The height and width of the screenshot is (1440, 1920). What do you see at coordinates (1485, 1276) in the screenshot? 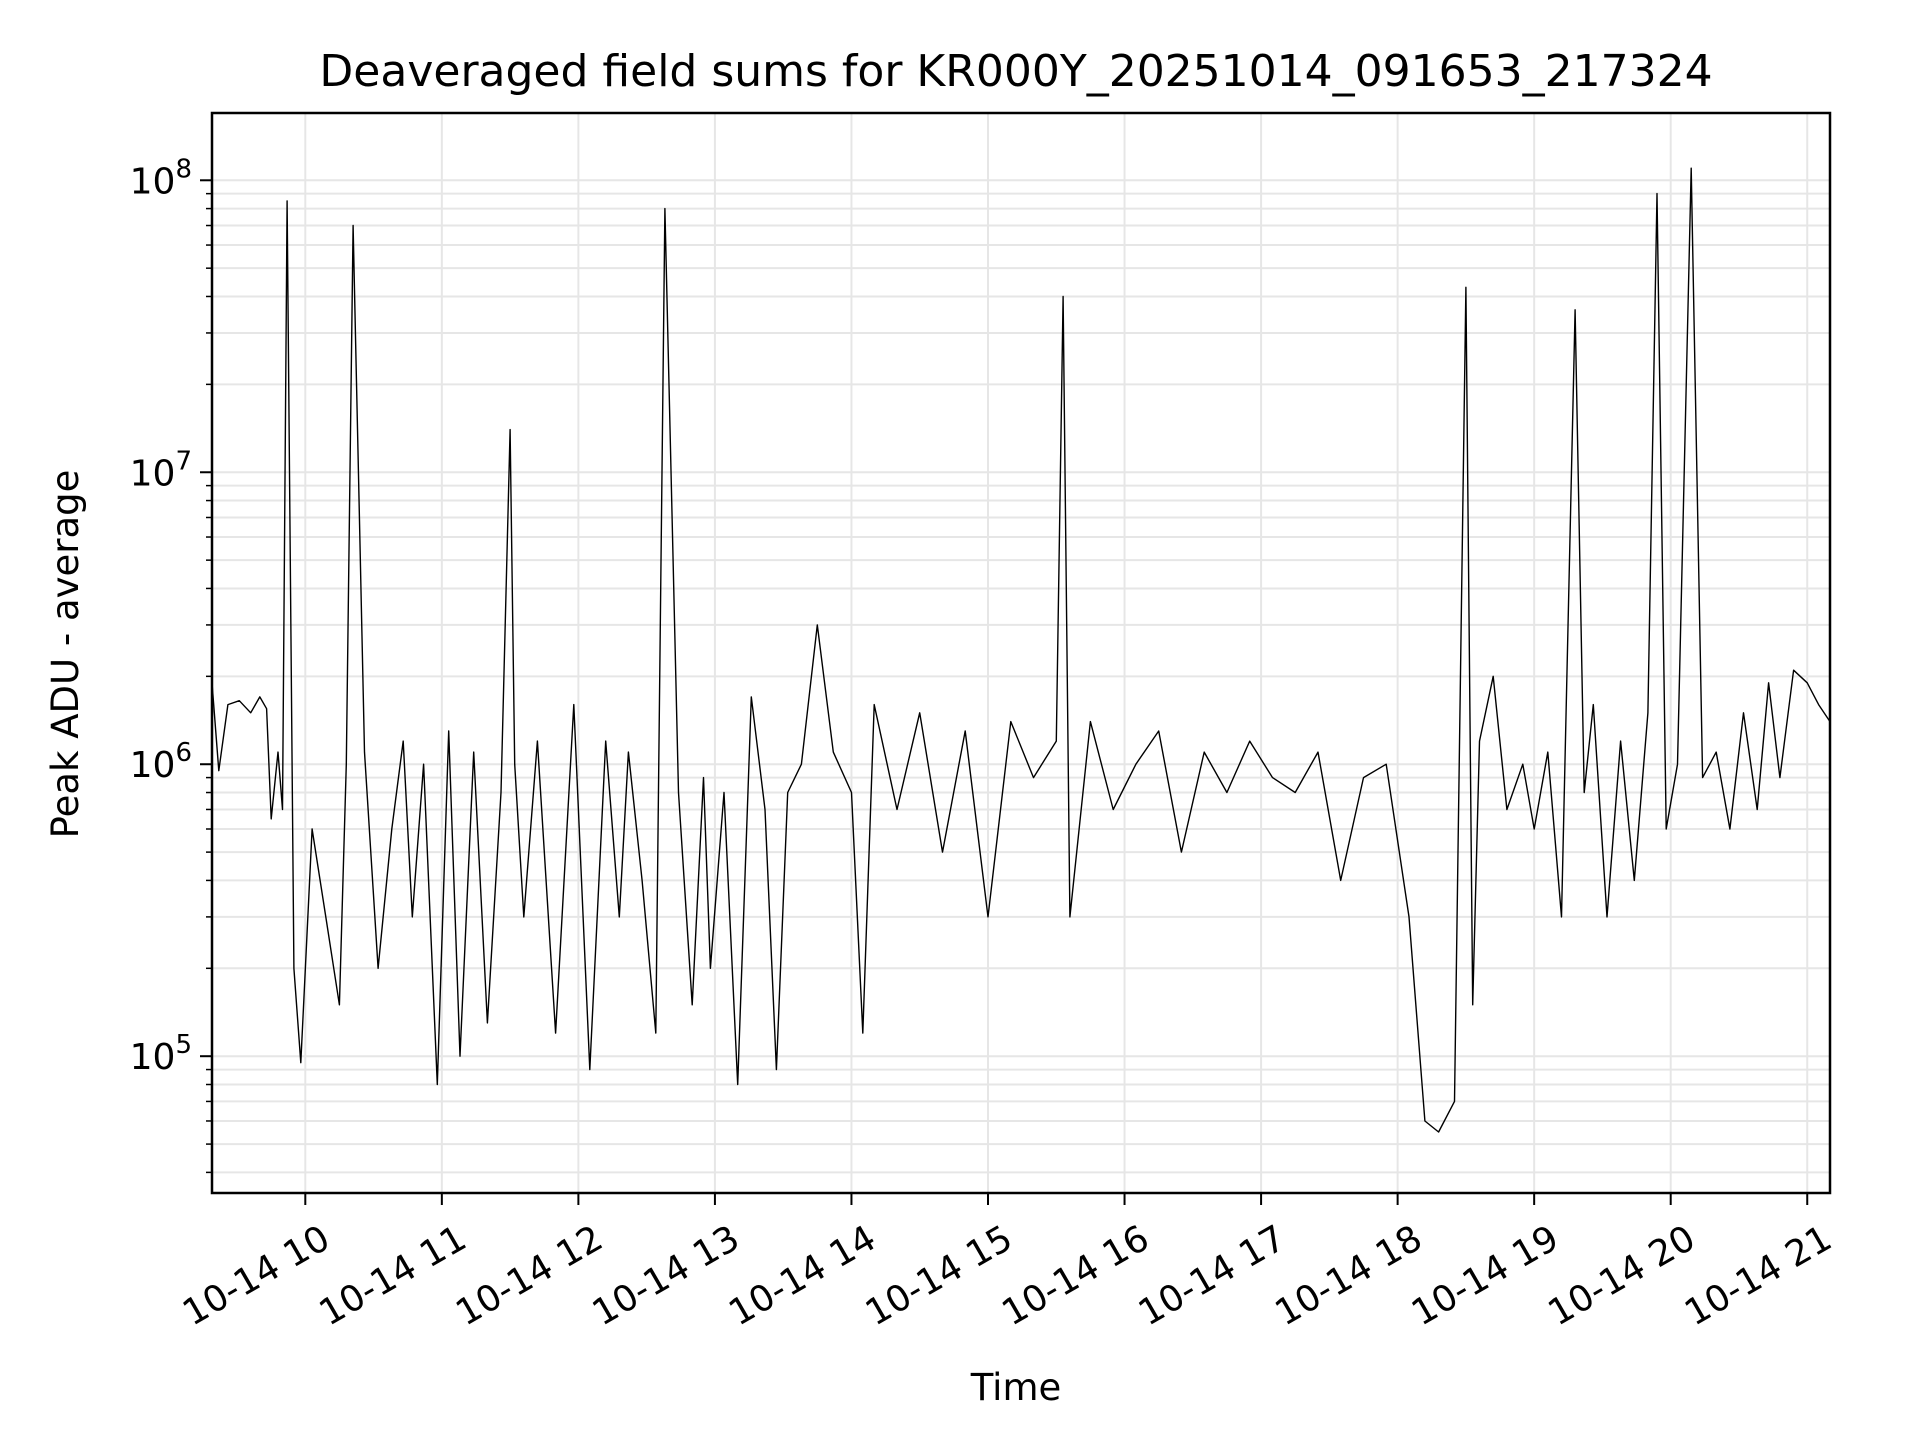
I see `x-tick-label: 10-14 19` at bounding box center [1485, 1276].